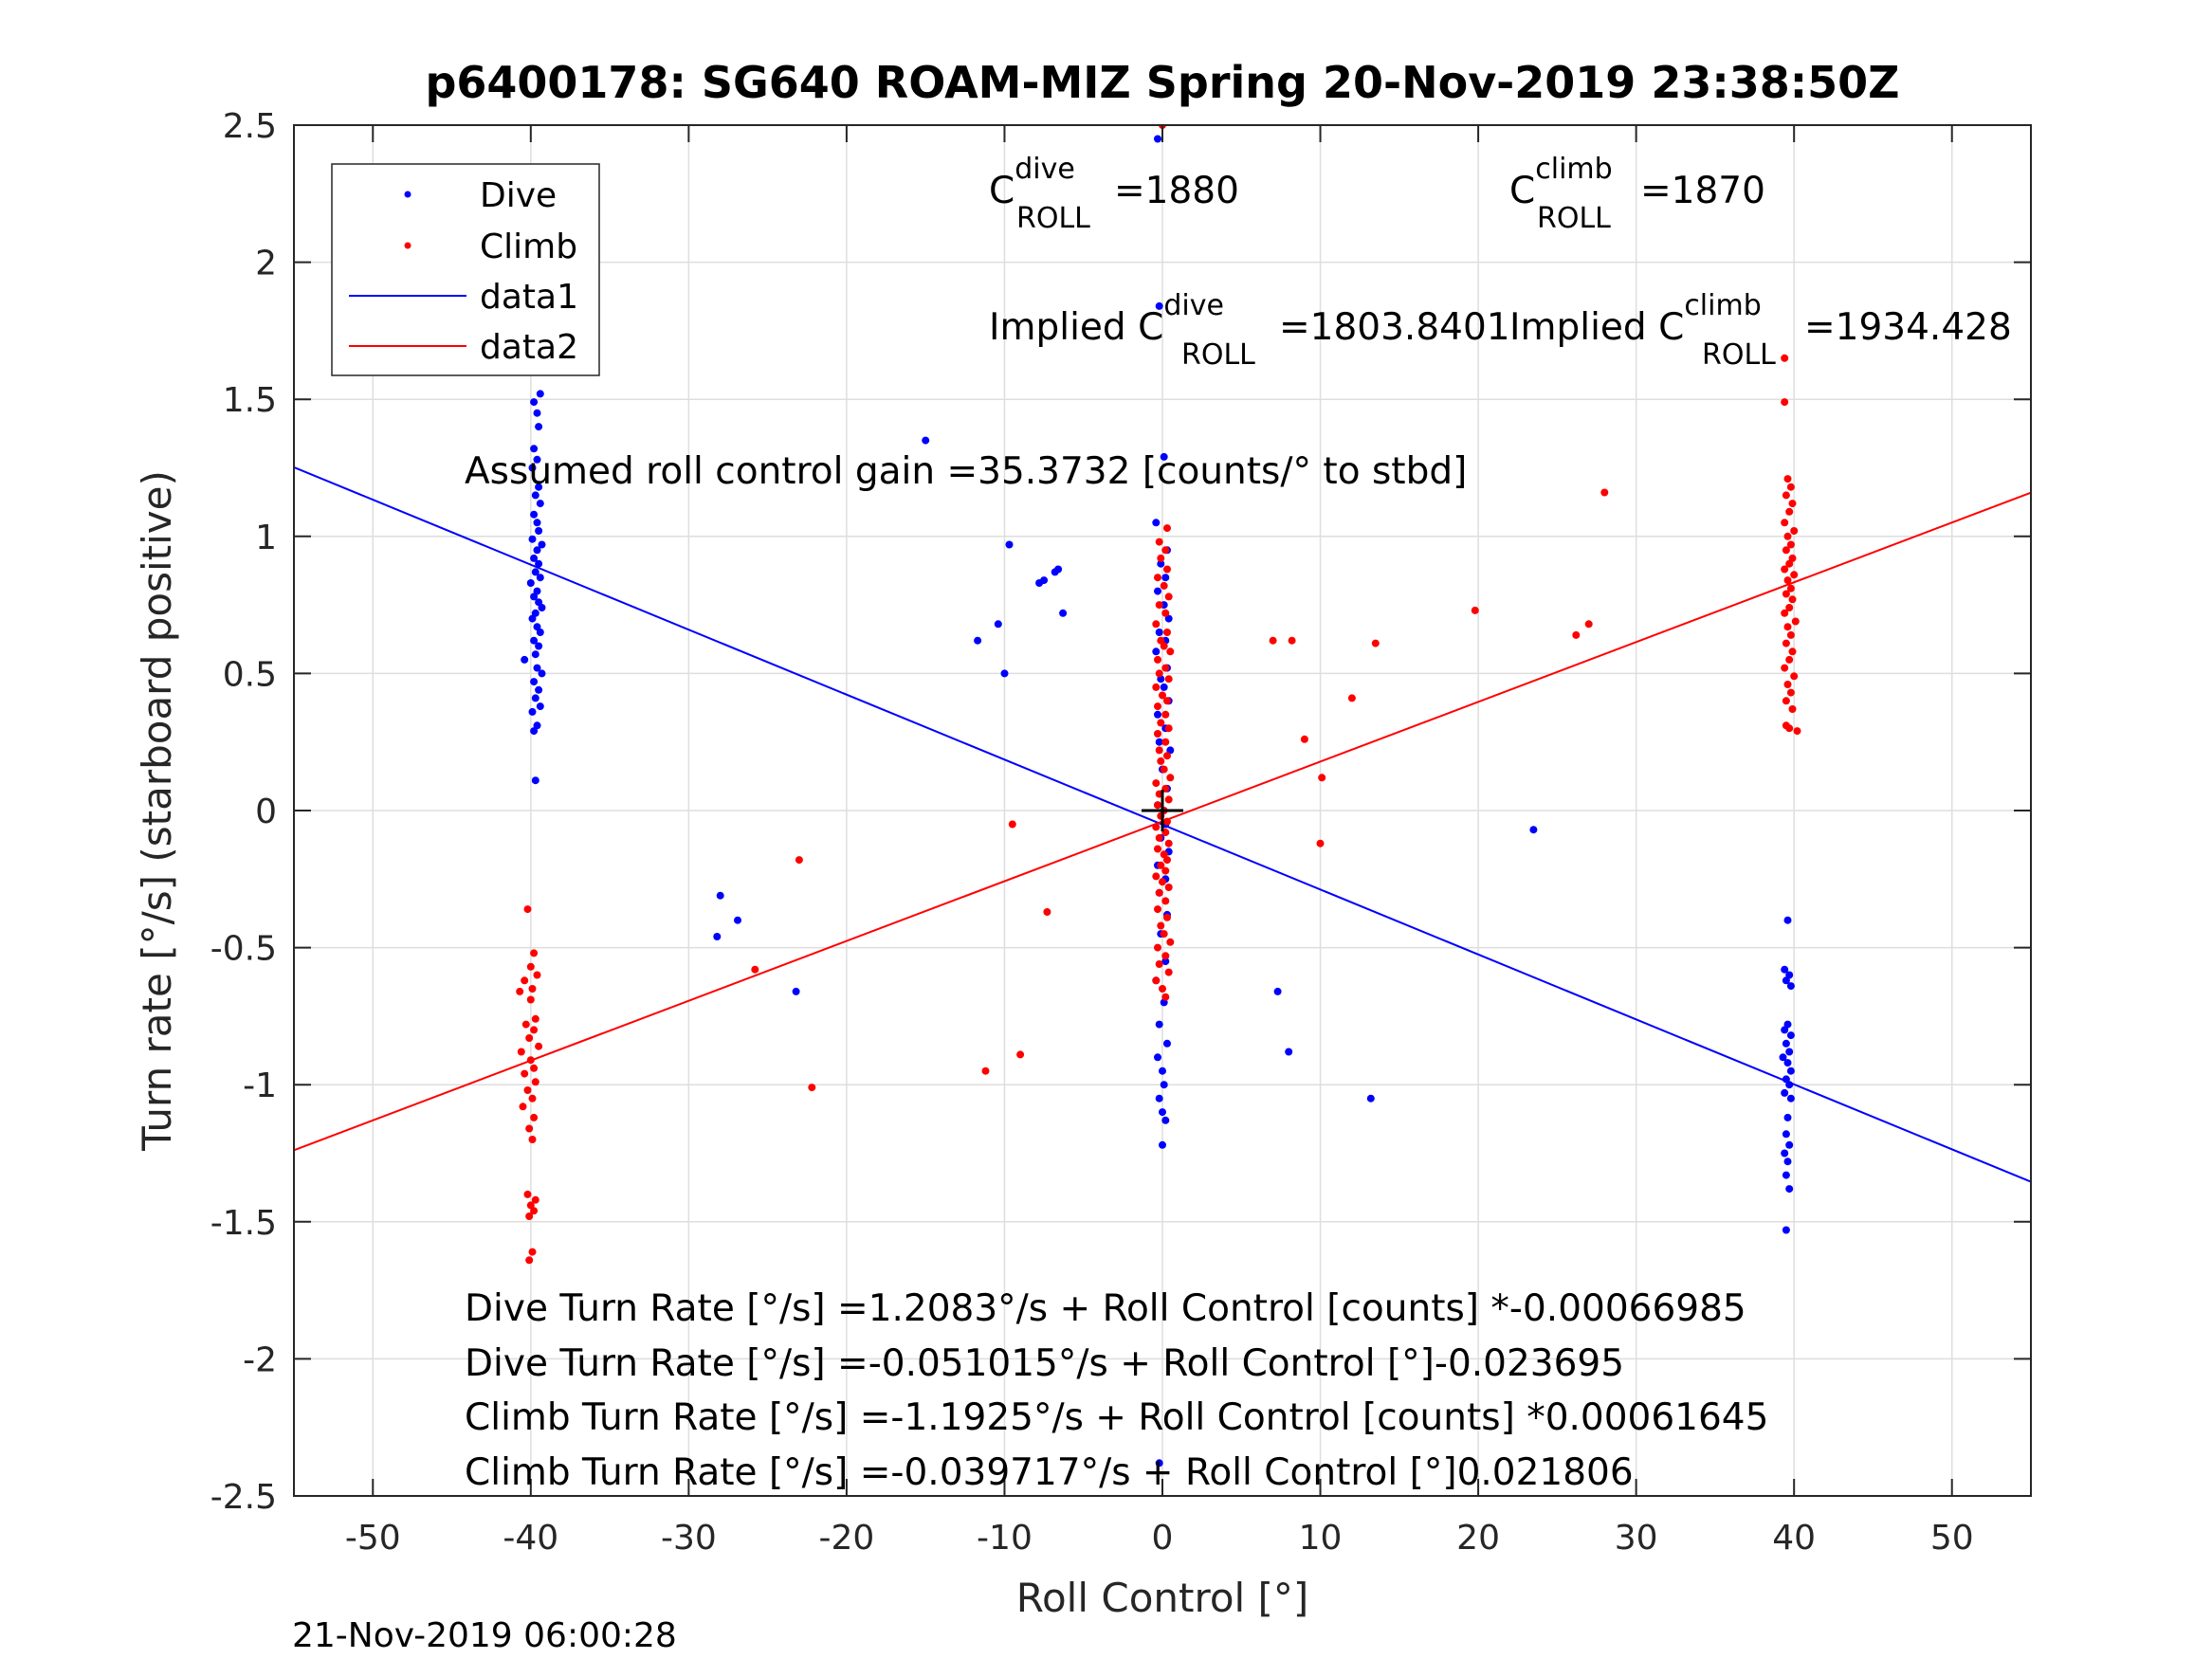 Image resolution: width=2212 pixels, height=1659 pixels. Describe the element at coordinates (1637, 194) in the screenshot. I see `c-roll-climb-annotation: Cclimb ROLL =1870` at that location.